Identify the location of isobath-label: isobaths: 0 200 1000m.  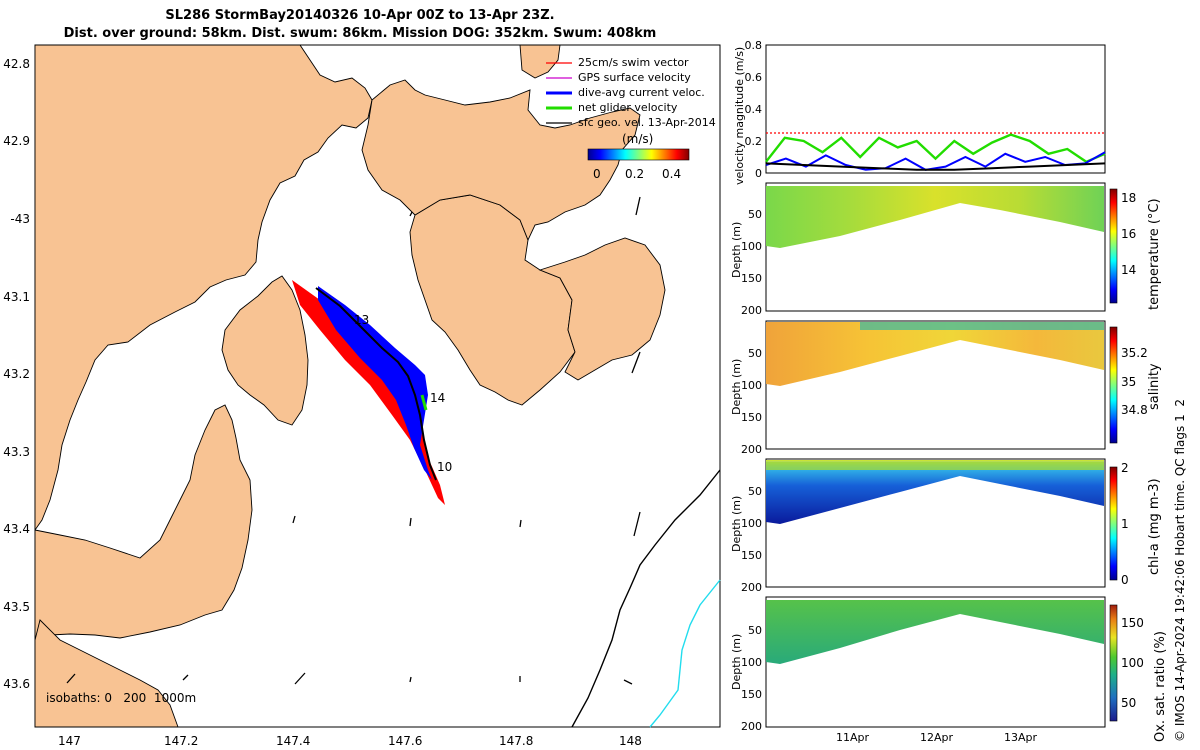
(121, 698).